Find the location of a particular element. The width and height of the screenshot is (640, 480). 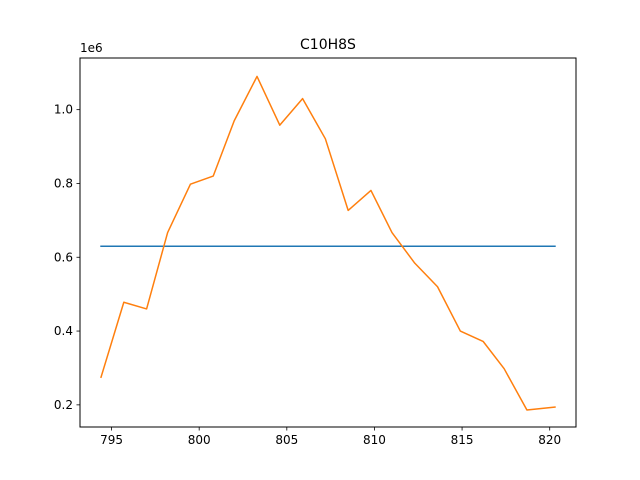

y-axis: 0.2 0.4 0.6 0.8 1.0 is located at coordinates (67, 257).